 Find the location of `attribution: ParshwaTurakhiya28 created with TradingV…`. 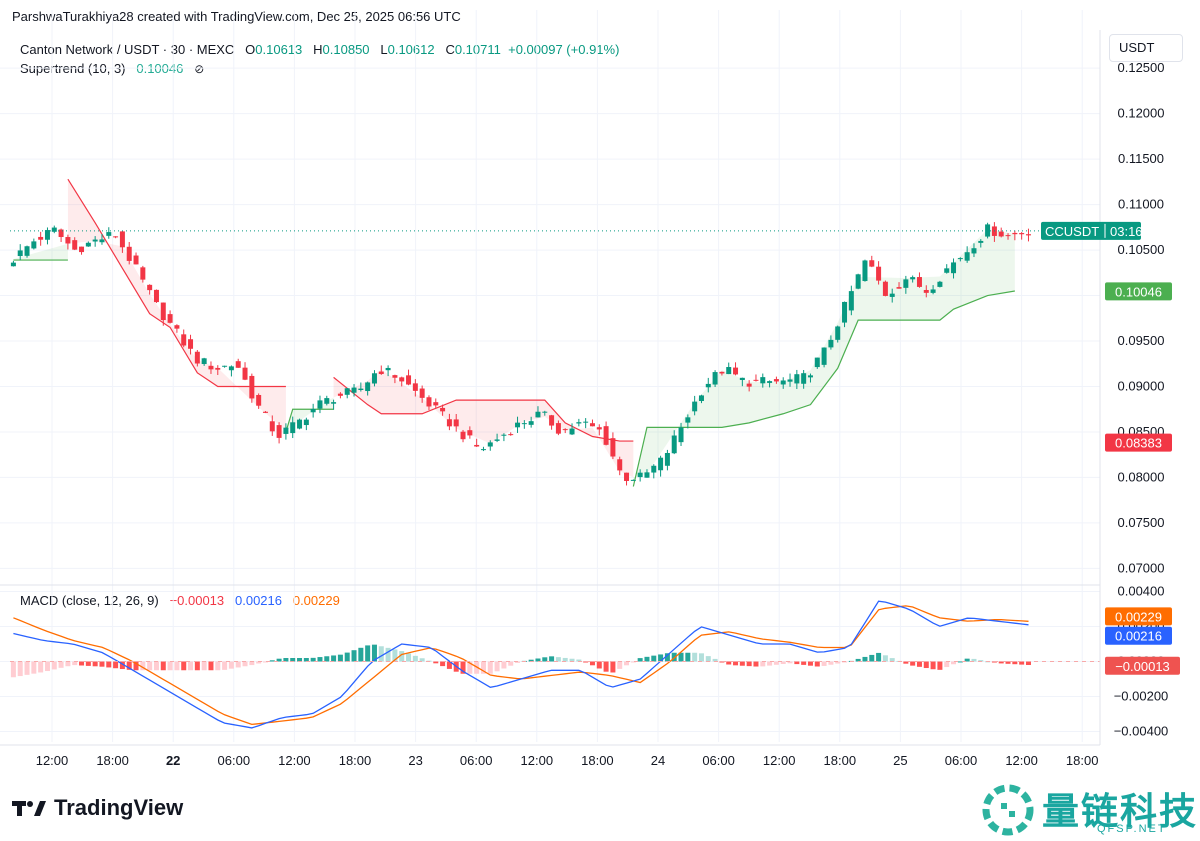

attribution: ParshwaTurakhiya28 created with TradingV… is located at coordinates (236, 16).